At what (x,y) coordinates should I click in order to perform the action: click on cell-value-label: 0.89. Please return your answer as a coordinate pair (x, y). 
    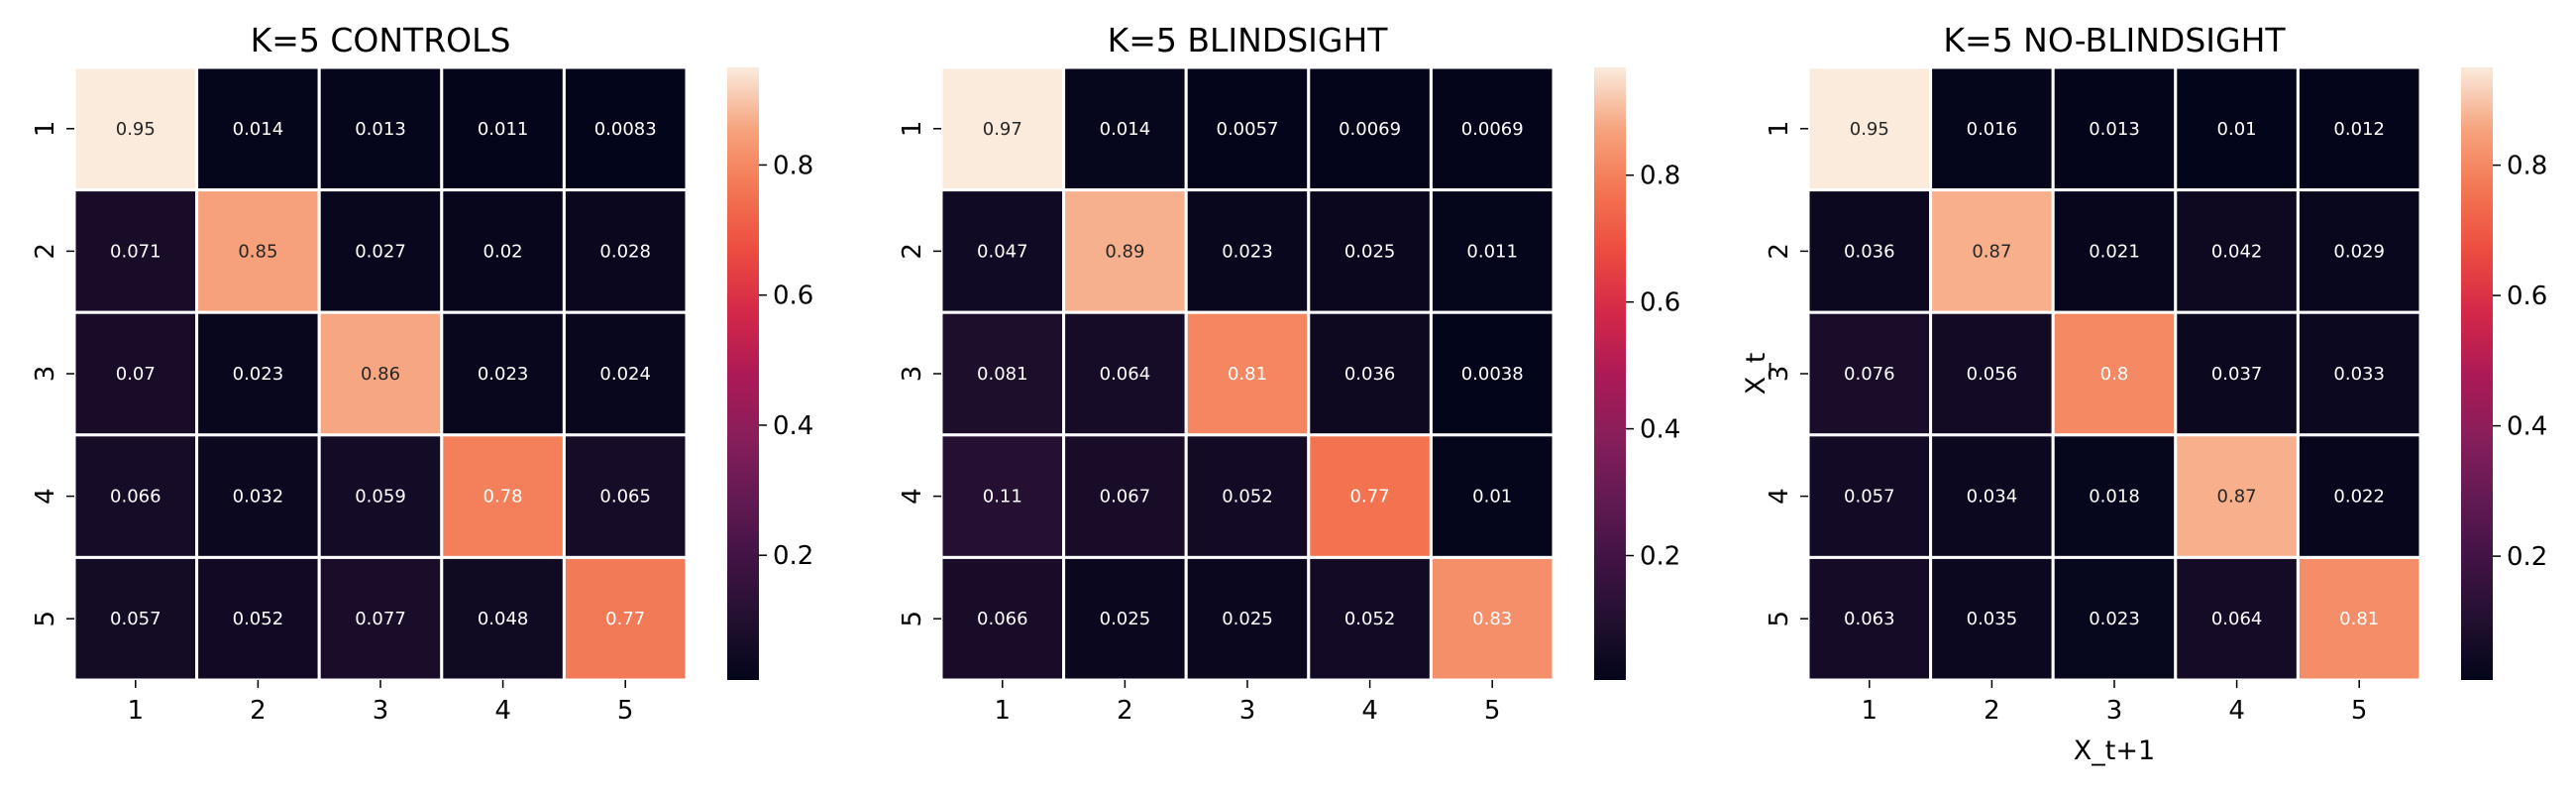
    Looking at the image, I should click on (1124, 251).